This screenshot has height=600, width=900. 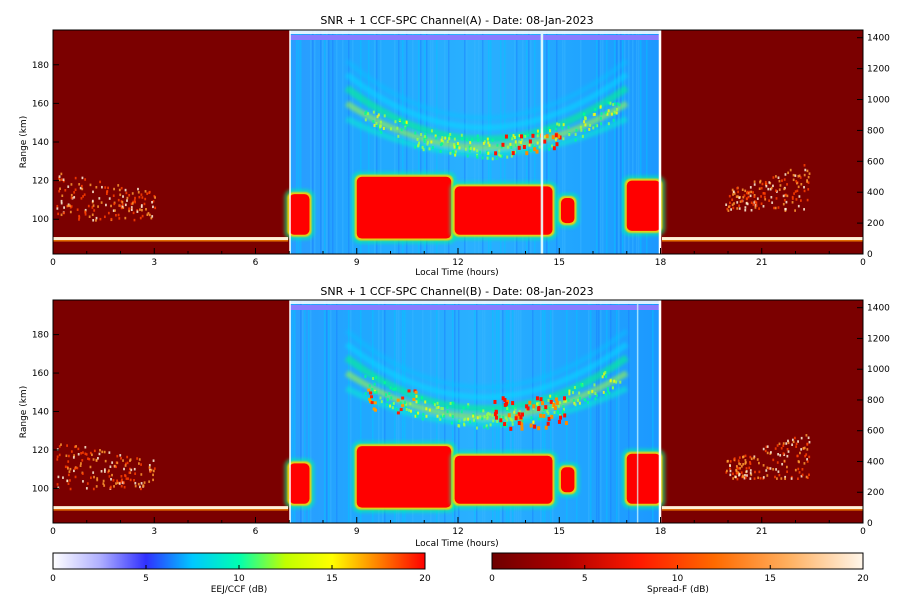 What do you see at coordinates (875, 162) in the screenshot?
I see `y2-tick-label: 600` at bounding box center [875, 162].